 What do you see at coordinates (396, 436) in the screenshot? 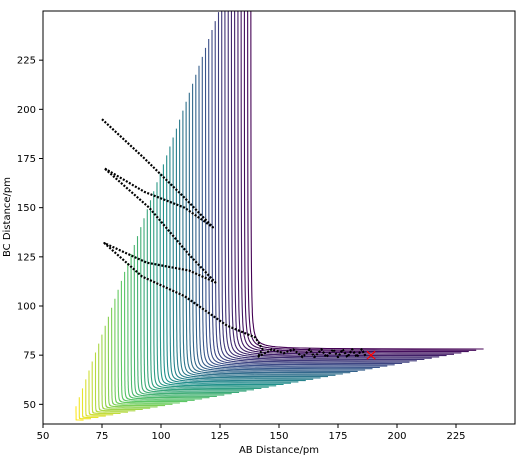
I see `x-tick-label: 200` at bounding box center [396, 436].